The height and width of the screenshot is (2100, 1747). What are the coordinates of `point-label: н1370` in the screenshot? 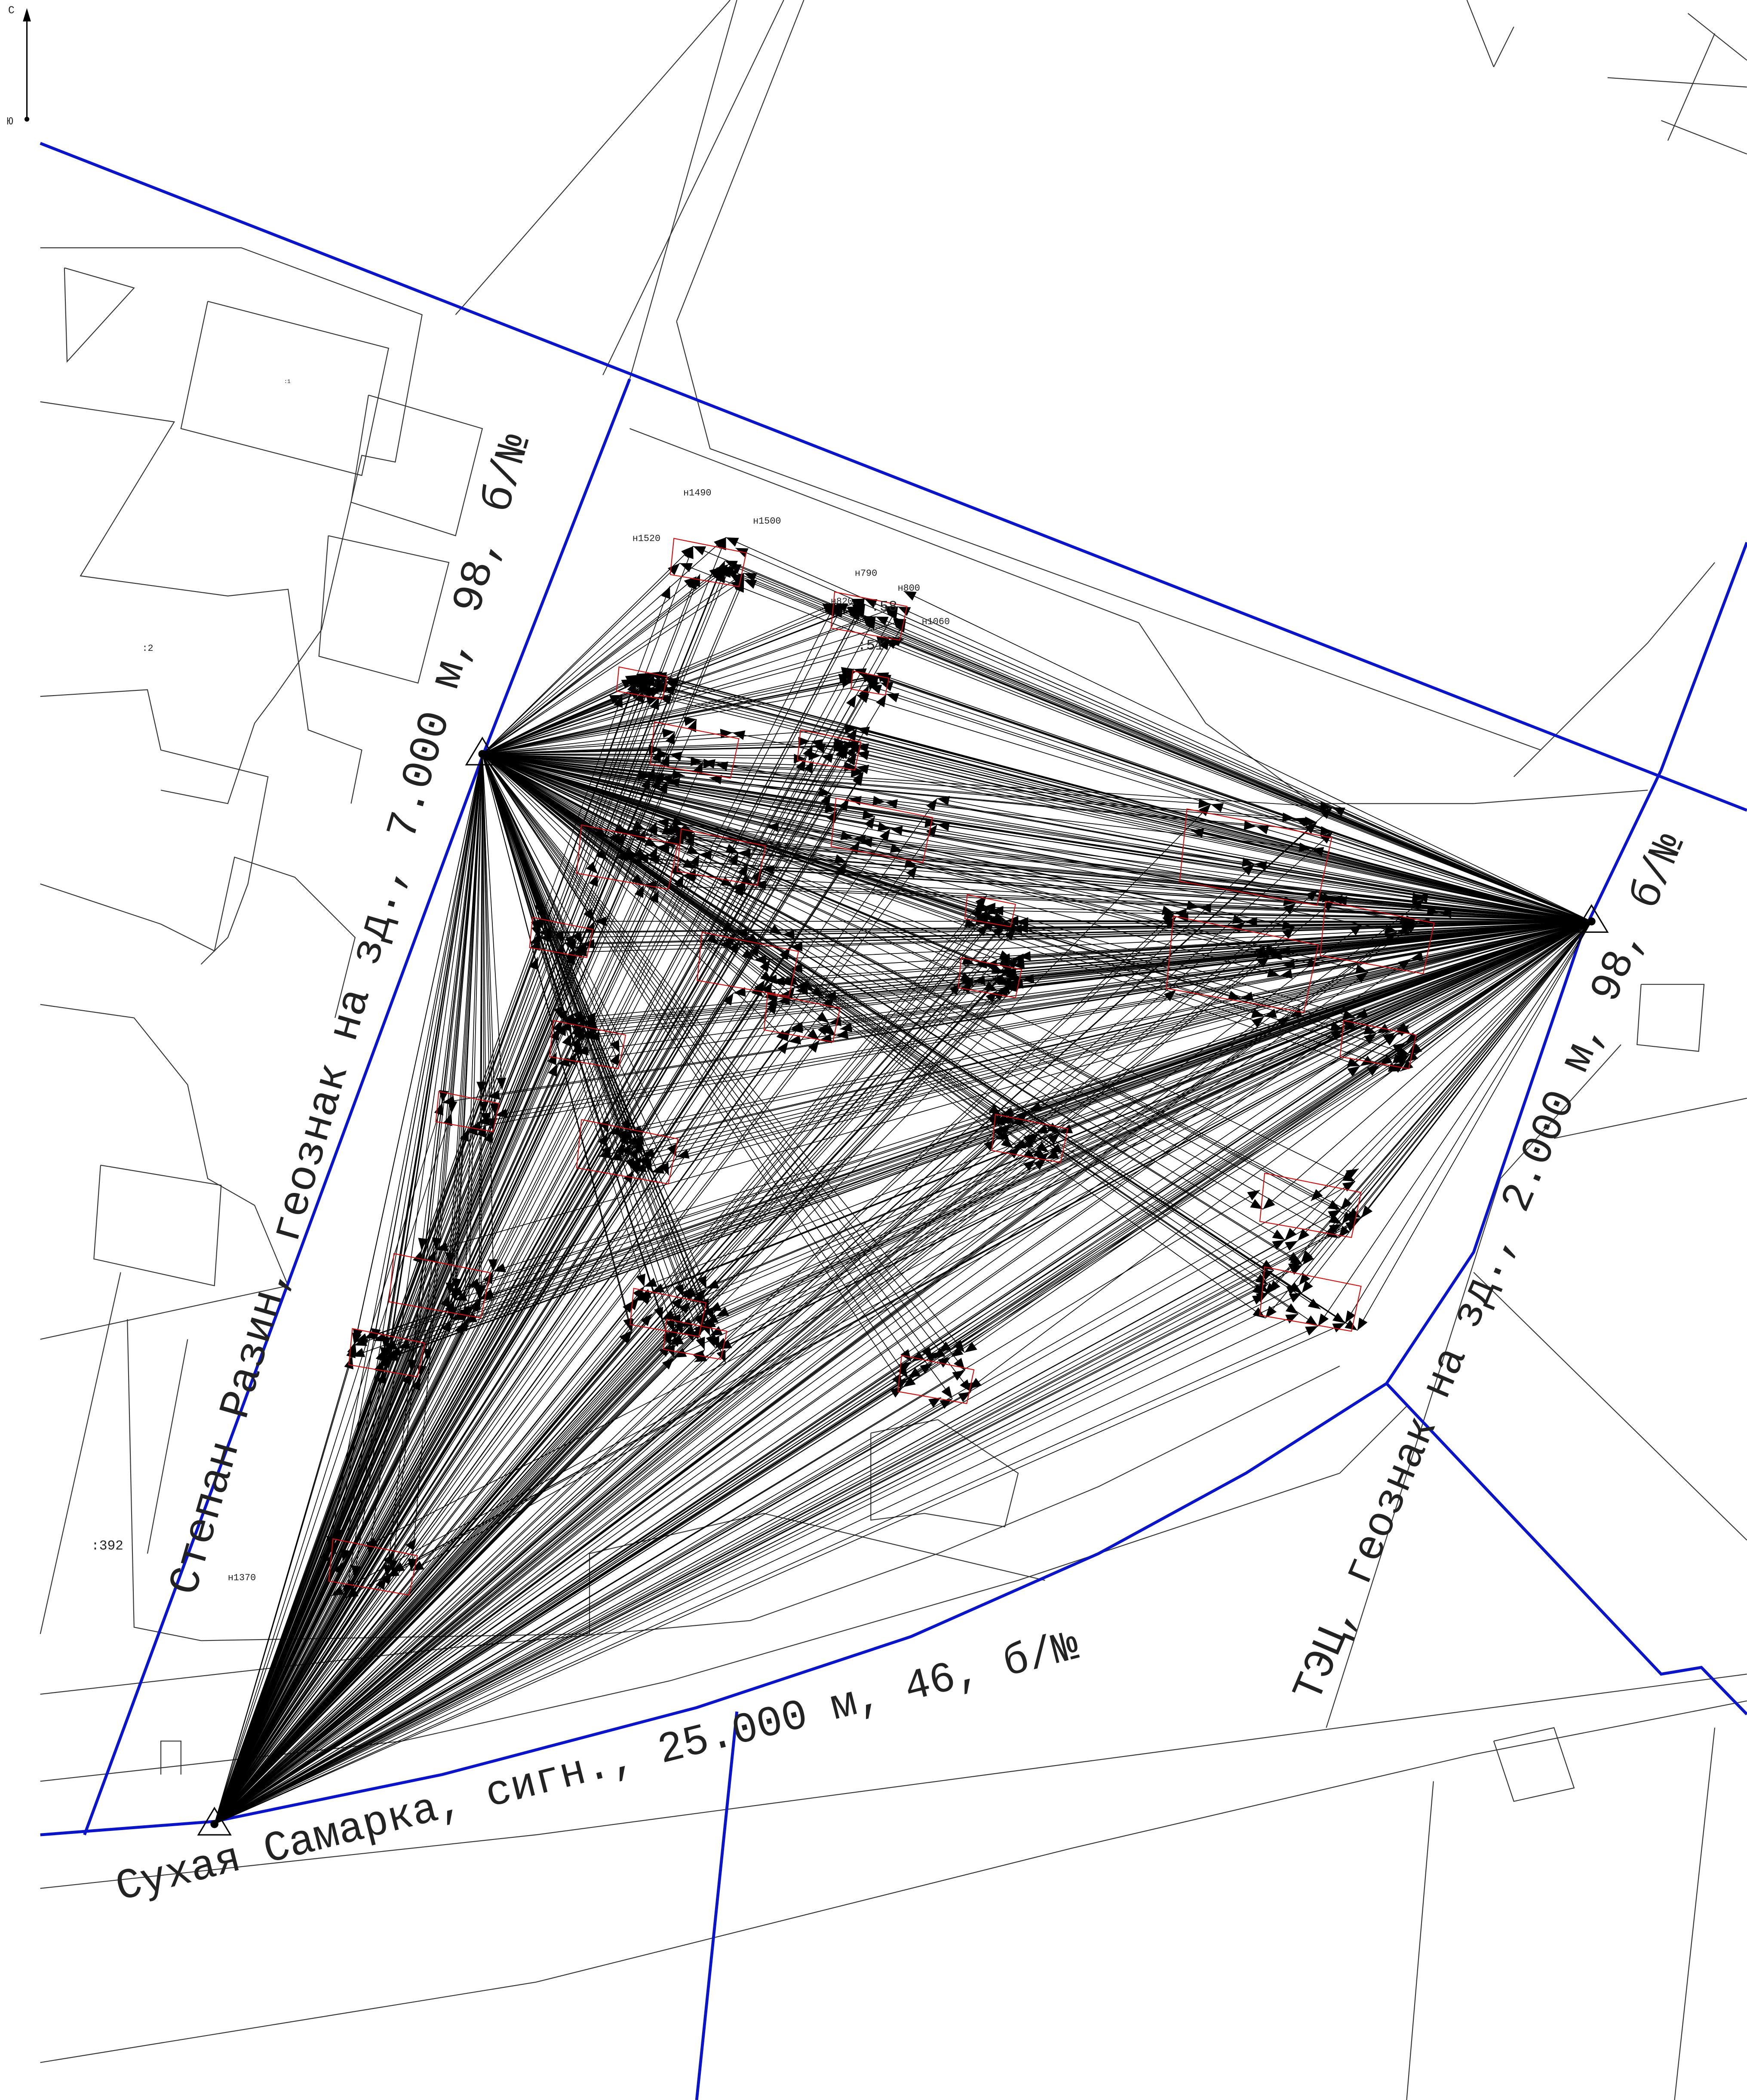 It's located at (242, 1578).